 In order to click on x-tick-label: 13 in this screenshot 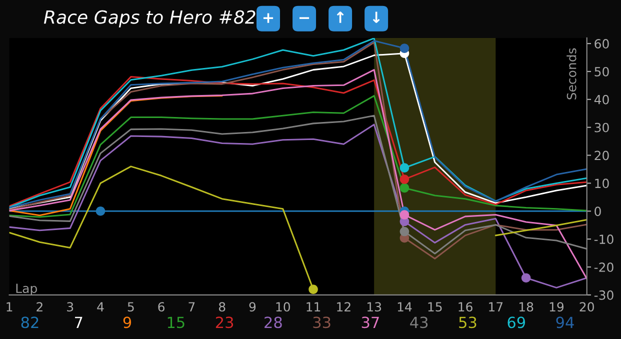, I will do `click(374, 307)`.